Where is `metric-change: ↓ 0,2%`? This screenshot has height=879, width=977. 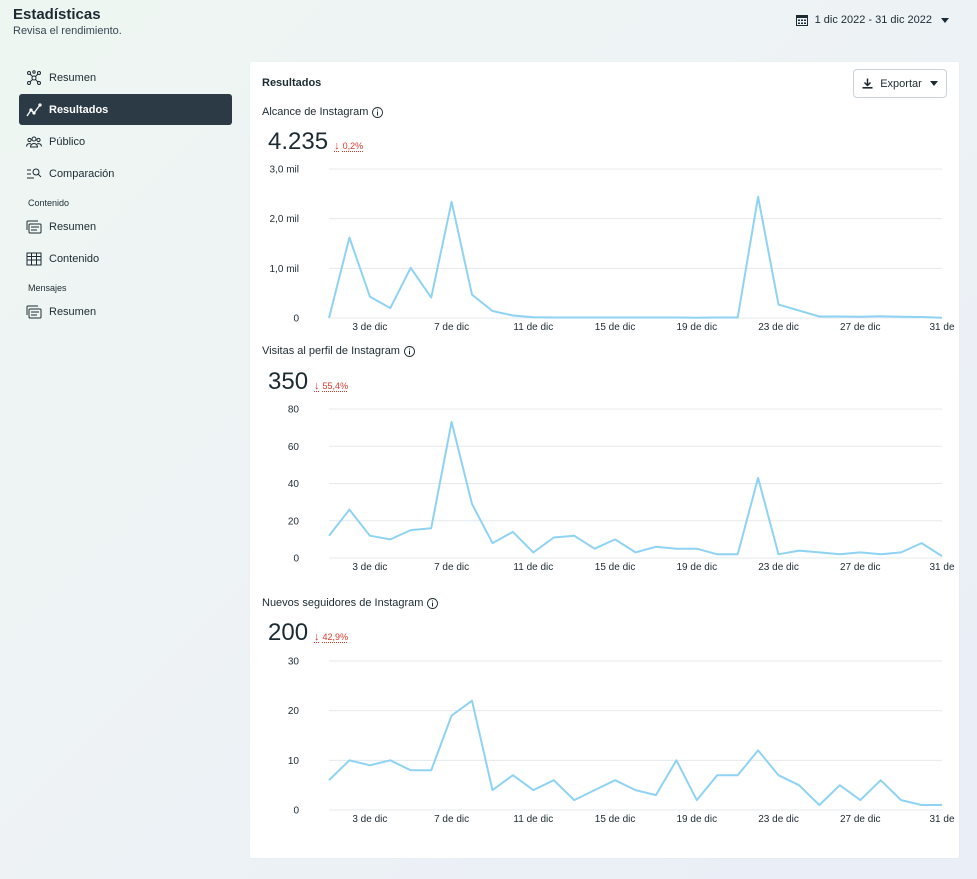
metric-change: ↓ 0,2% is located at coordinates (348, 146).